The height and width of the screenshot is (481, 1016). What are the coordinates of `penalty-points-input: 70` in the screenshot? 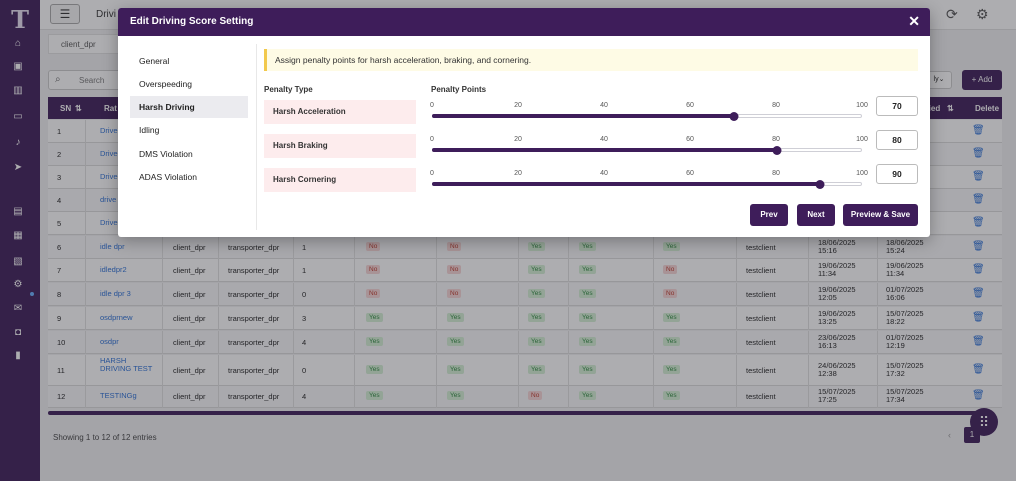 It's located at (897, 106).